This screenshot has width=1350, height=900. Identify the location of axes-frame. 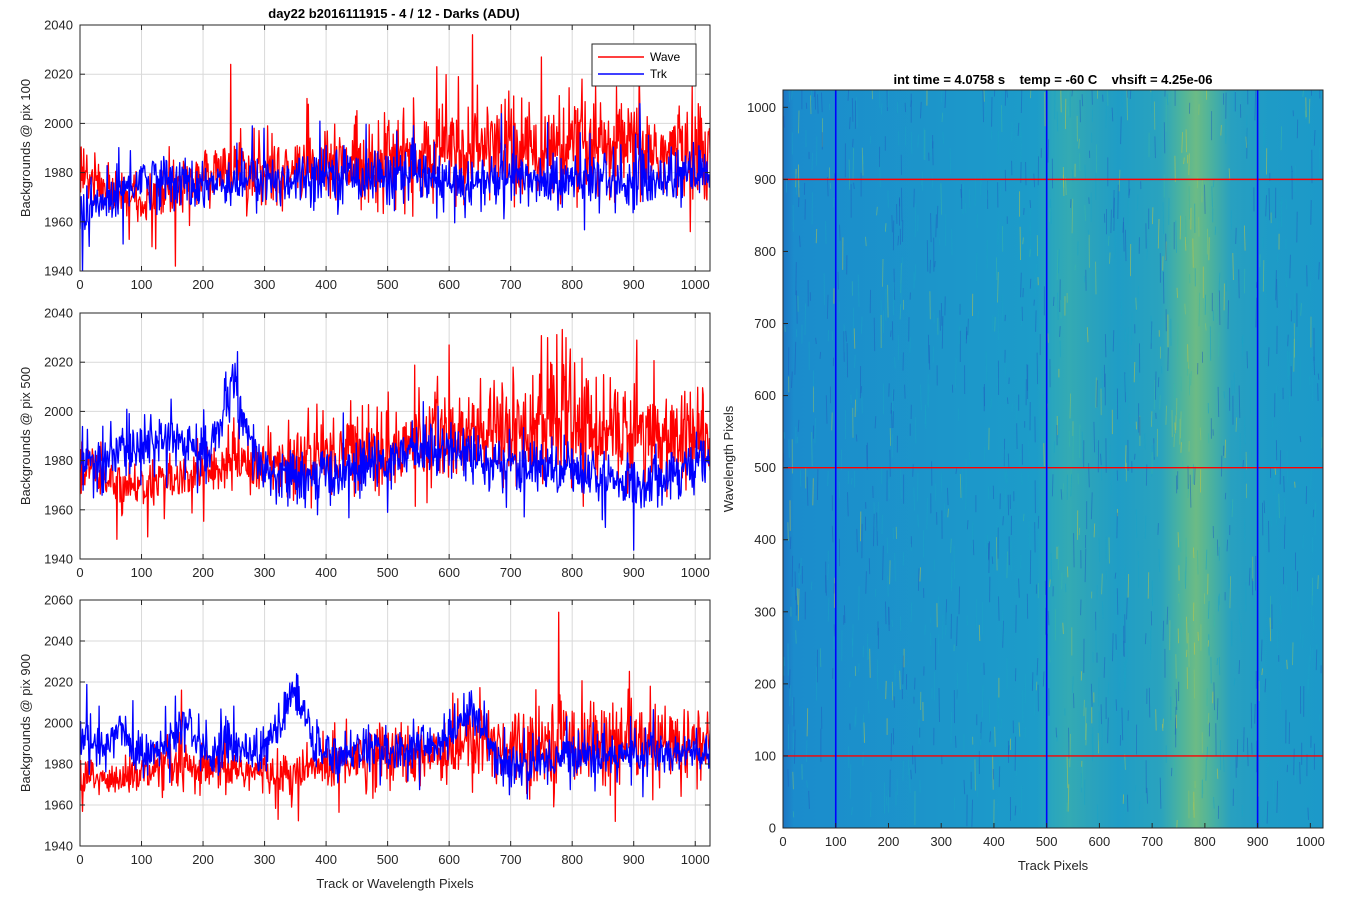
(395, 436).